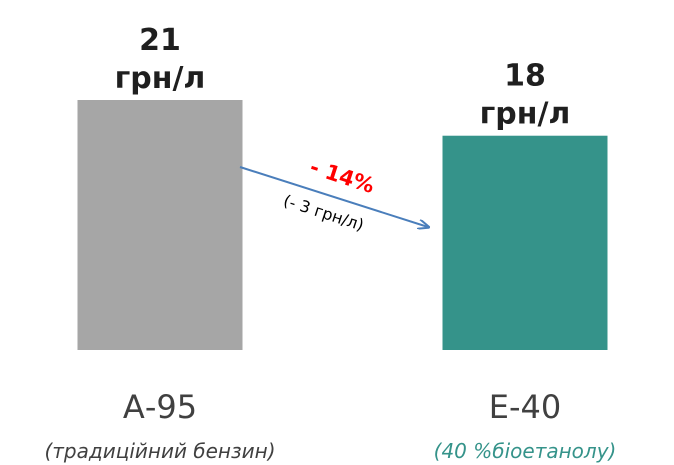  I want to click on value-unit-e40: грн/л, so click(525, 114).